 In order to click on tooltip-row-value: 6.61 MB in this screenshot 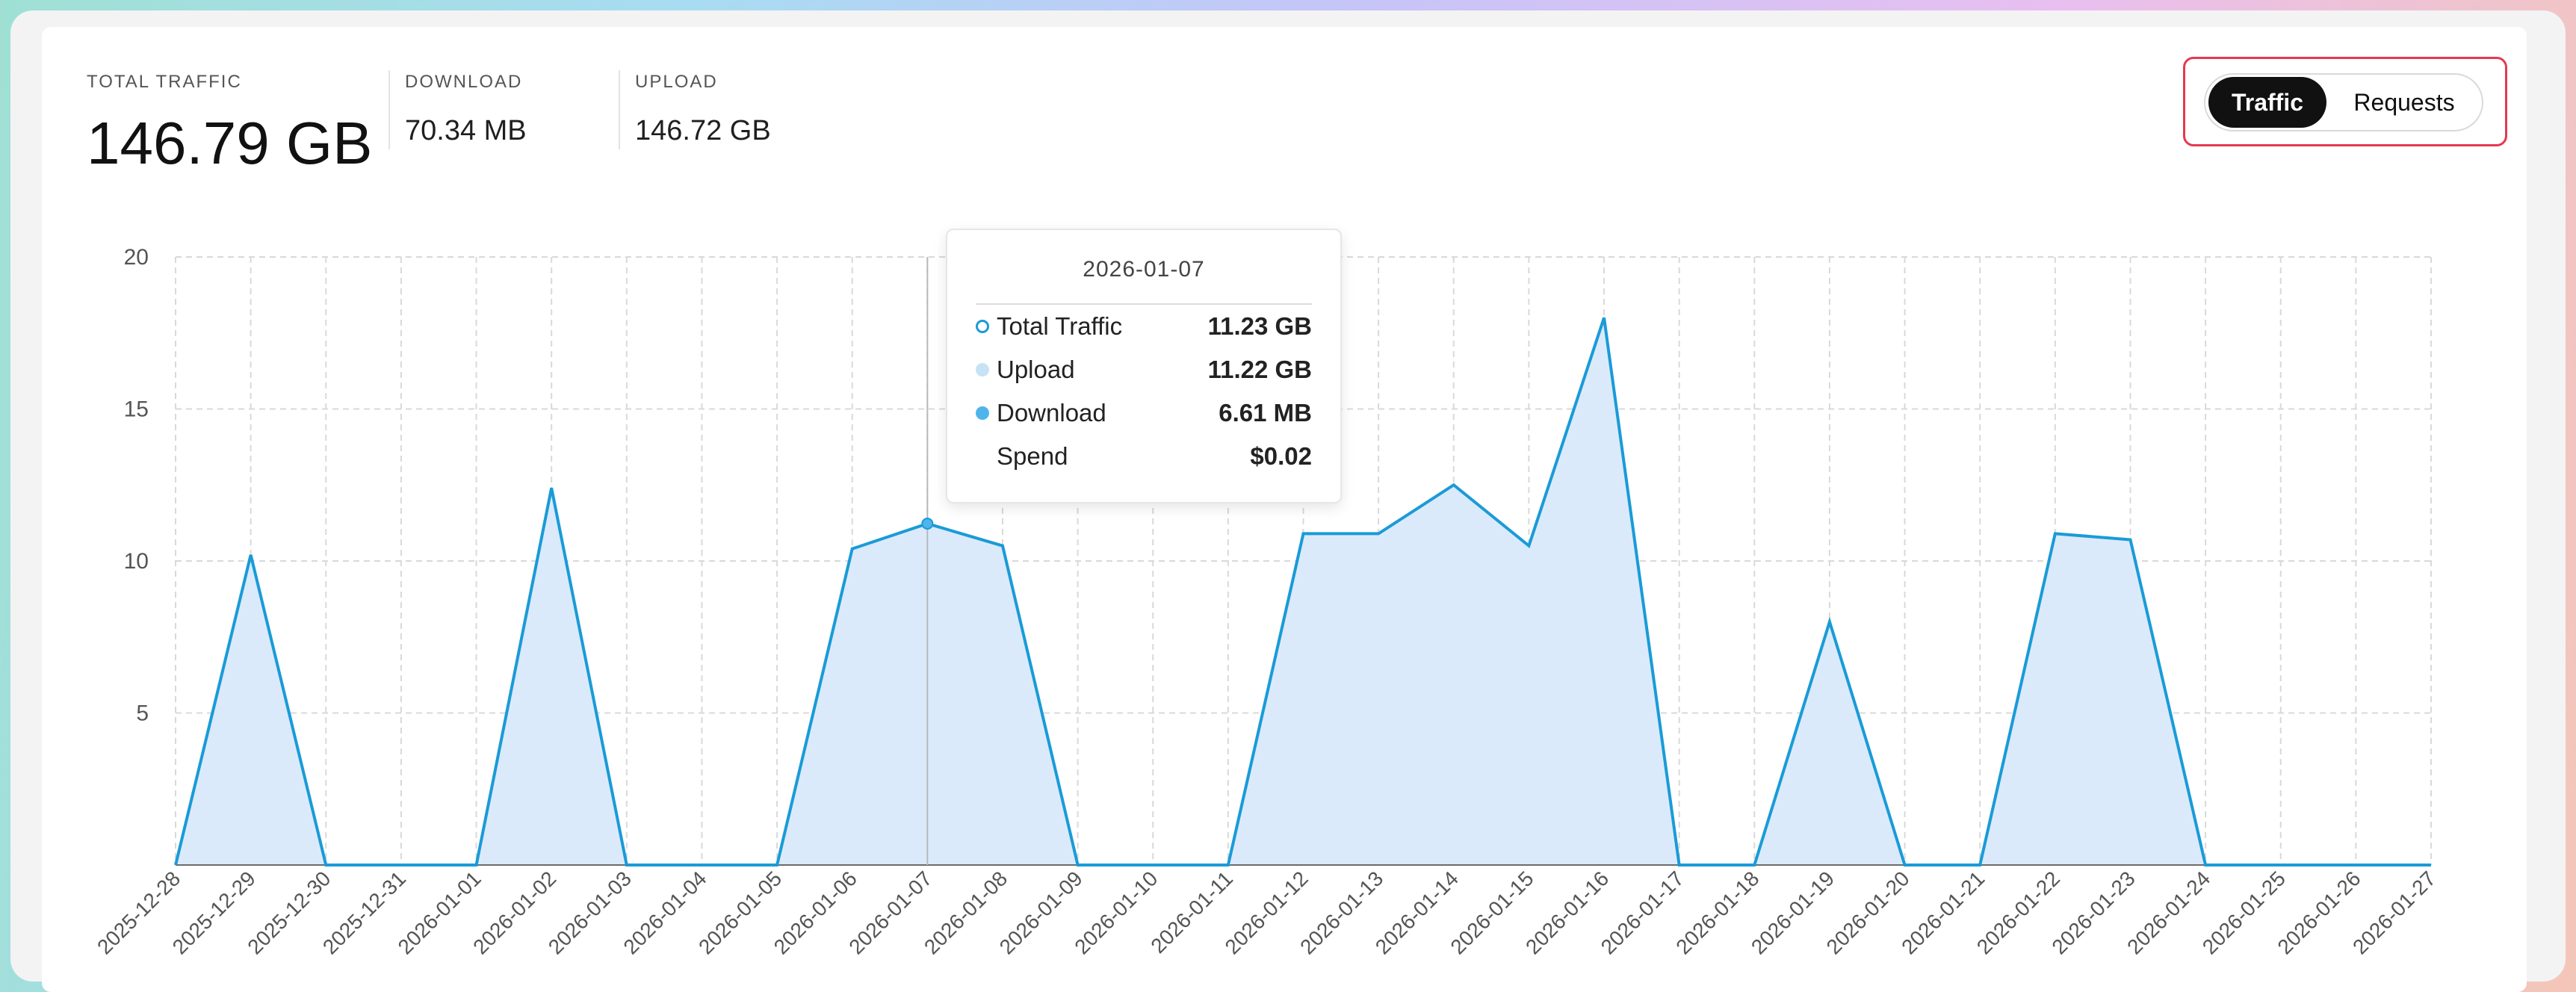, I will do `click(1265, 413)`.